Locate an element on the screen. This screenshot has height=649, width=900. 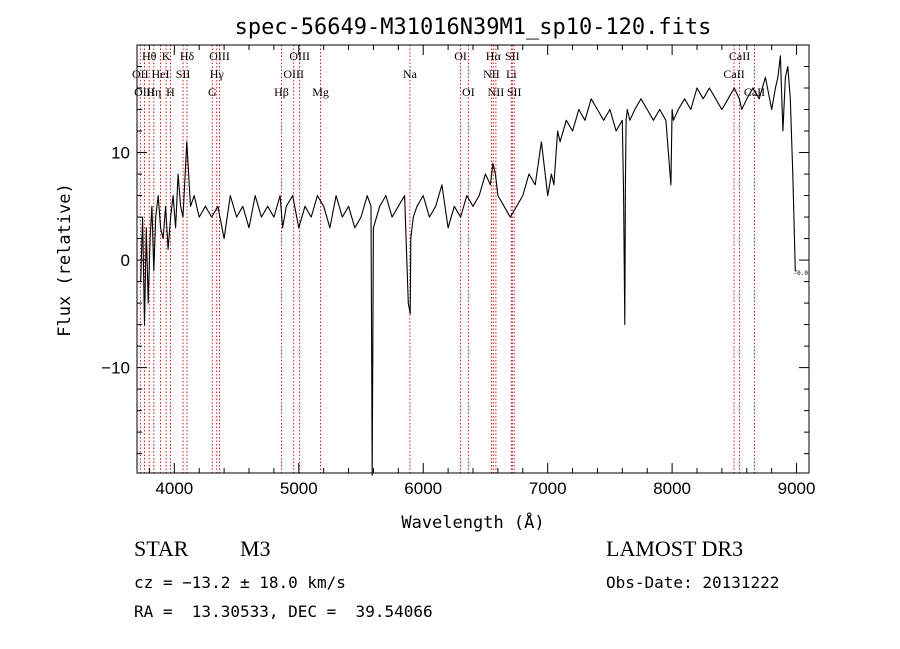
line-label-23: Li is located at coordinates (511, 74).